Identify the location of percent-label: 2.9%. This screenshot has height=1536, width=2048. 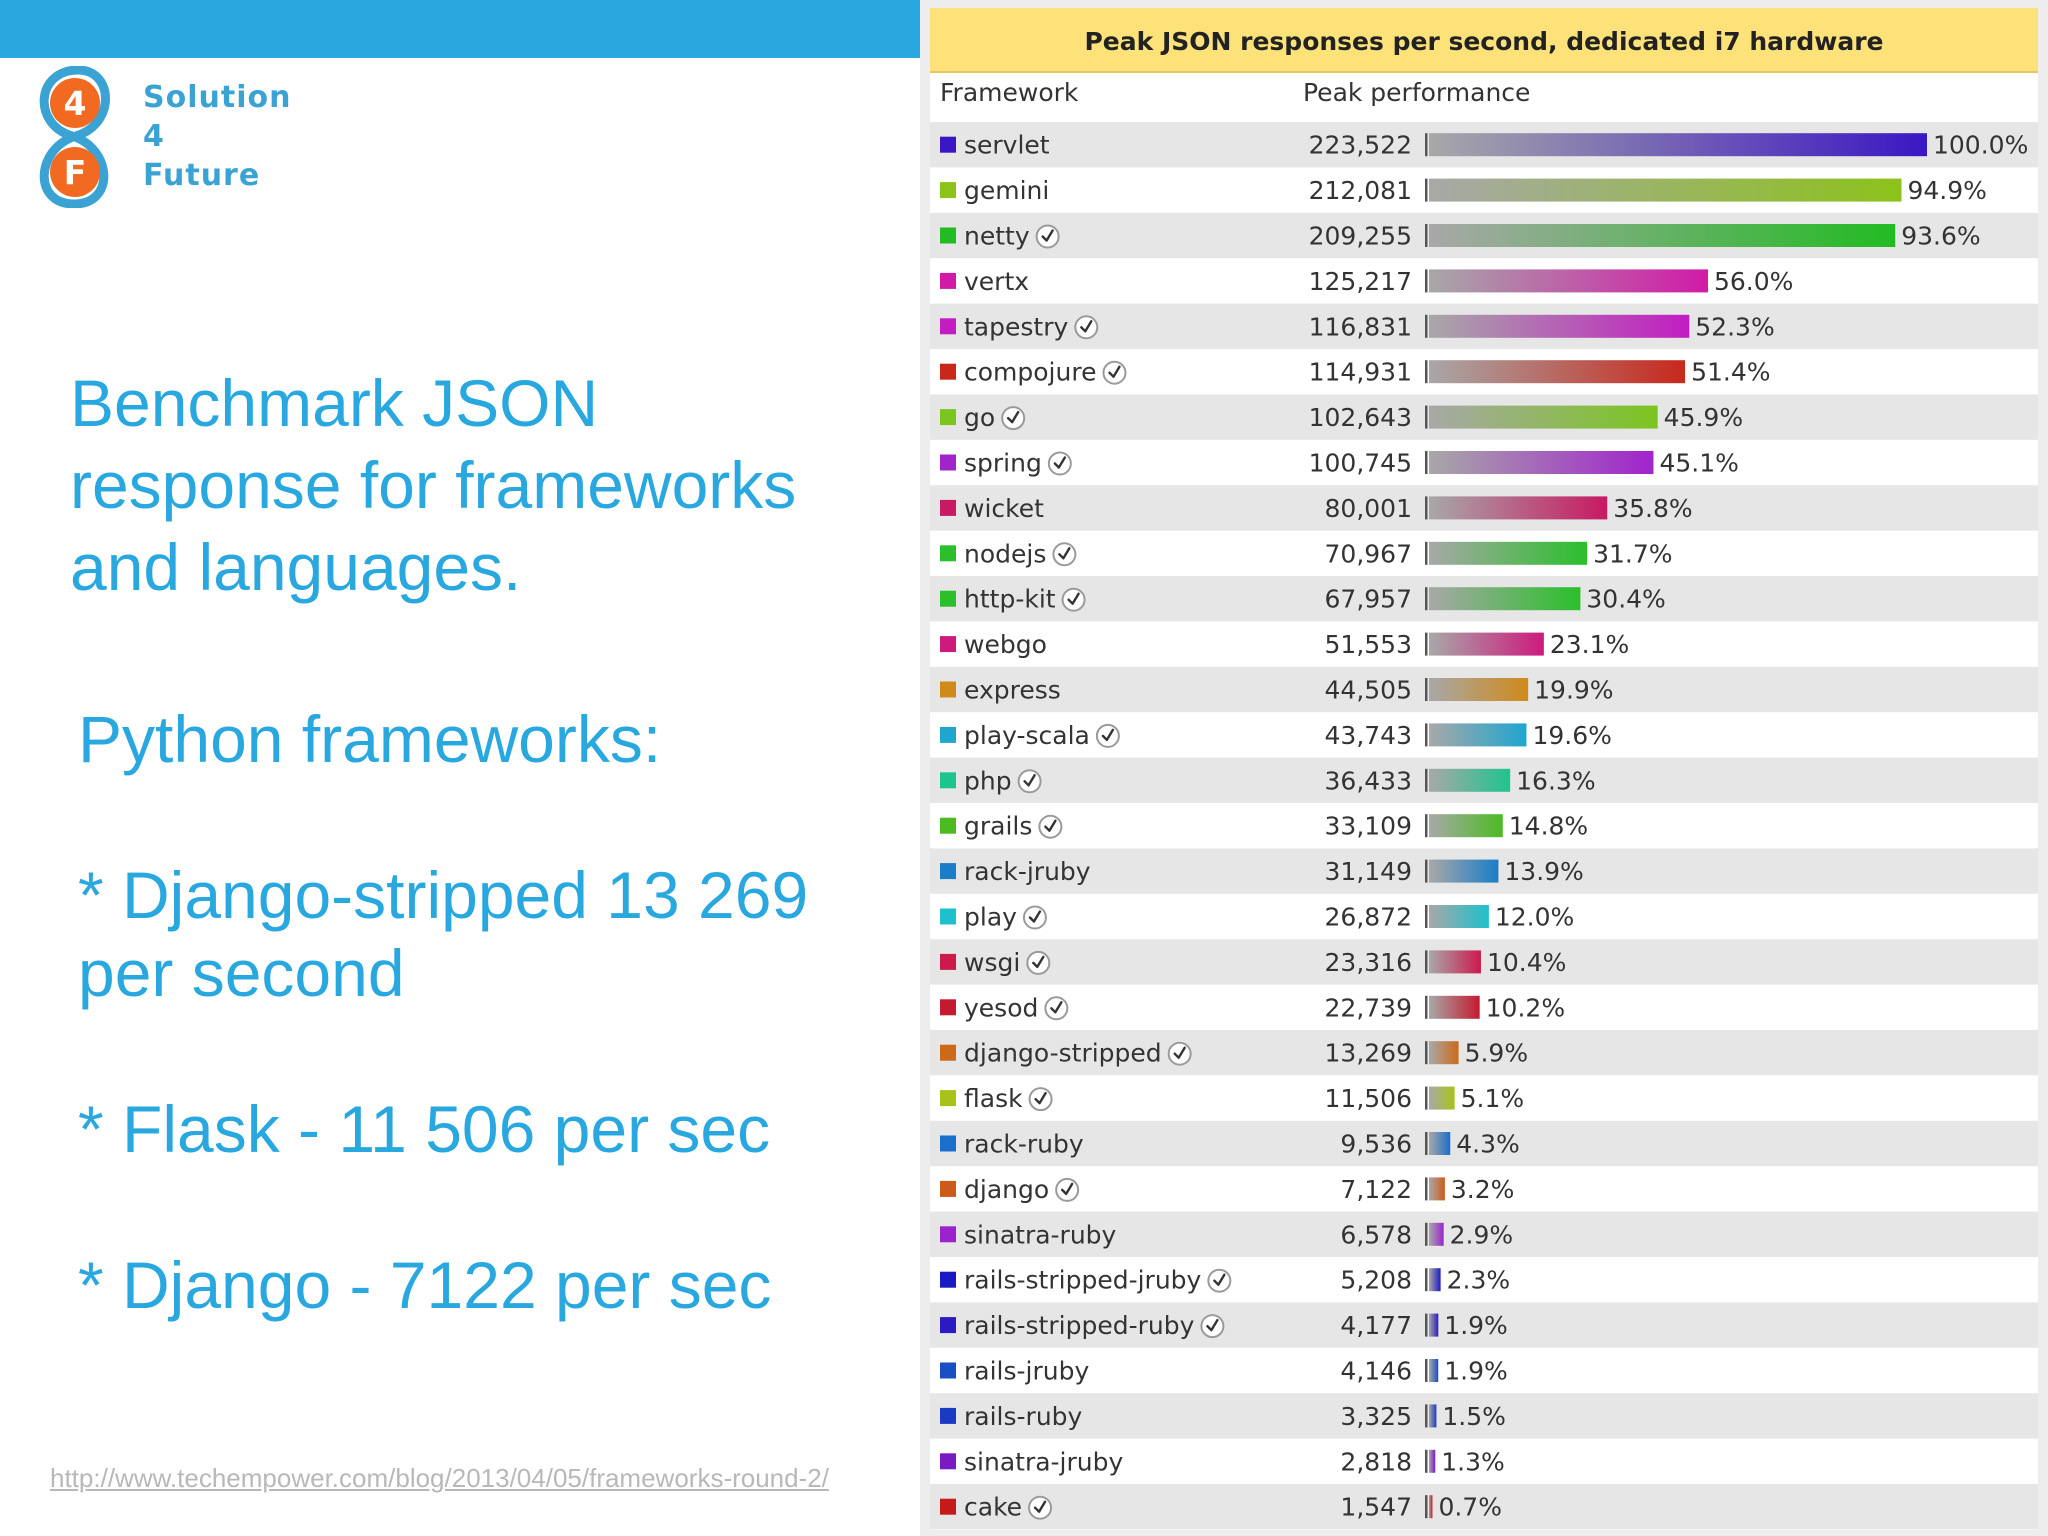
(1482, 1234).